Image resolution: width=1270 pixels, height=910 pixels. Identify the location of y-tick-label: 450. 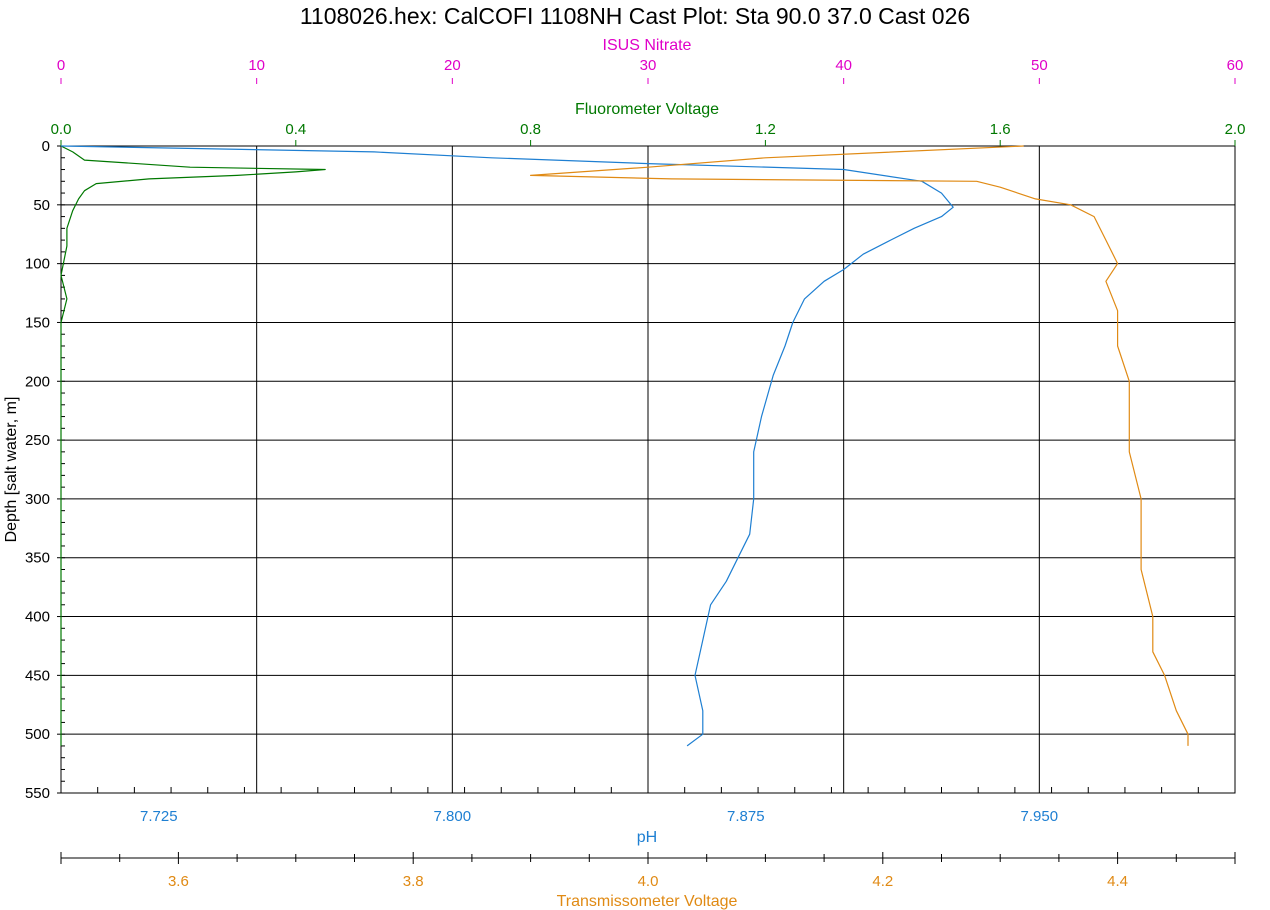
(37, 675).